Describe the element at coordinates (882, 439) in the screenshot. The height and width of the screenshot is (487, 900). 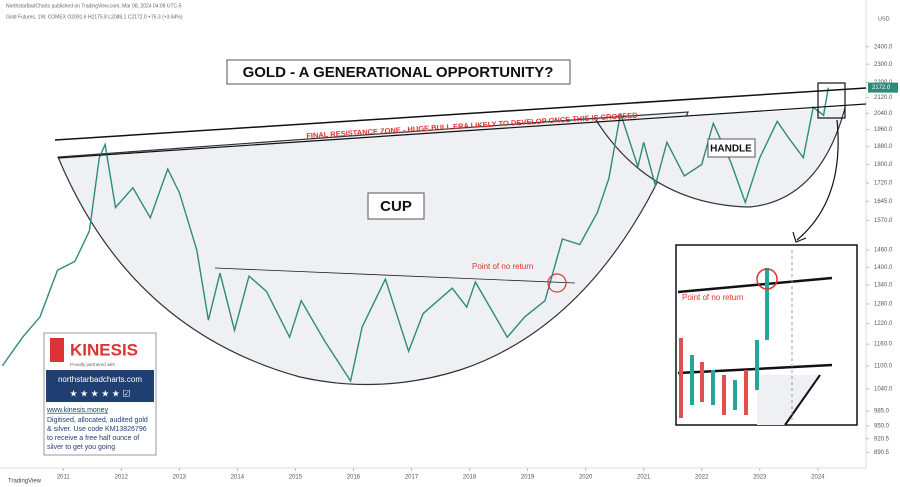
I see `y-tick-label: 920.5` at that location.